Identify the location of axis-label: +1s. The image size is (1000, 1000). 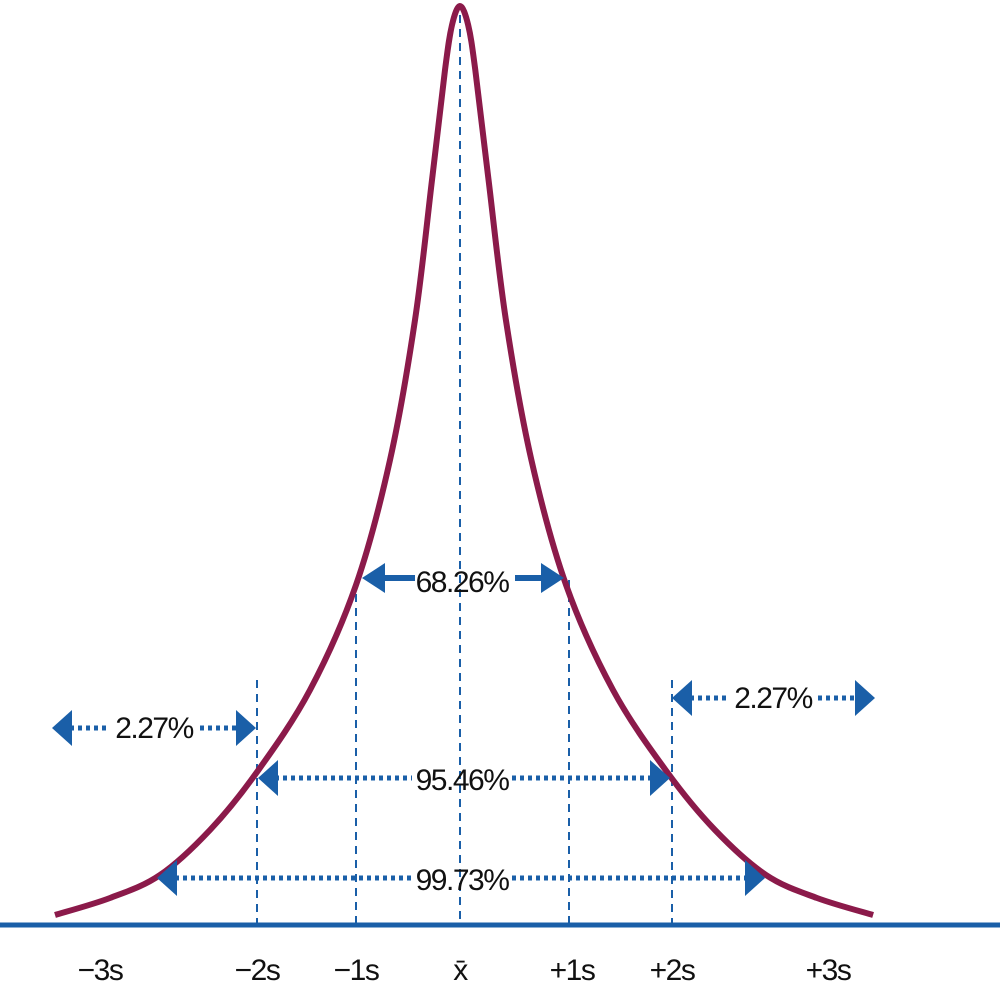
(572, 970).